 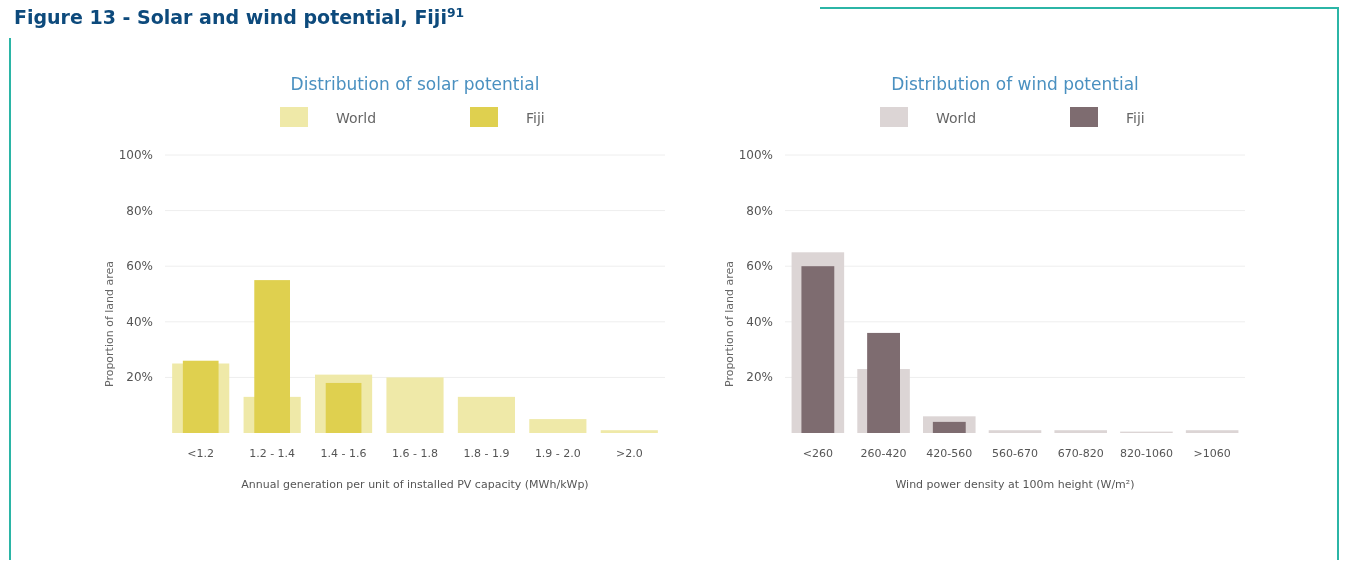 I want to click on x-tick-label: 1.4 - 1.6, so click(x=343, y=453).